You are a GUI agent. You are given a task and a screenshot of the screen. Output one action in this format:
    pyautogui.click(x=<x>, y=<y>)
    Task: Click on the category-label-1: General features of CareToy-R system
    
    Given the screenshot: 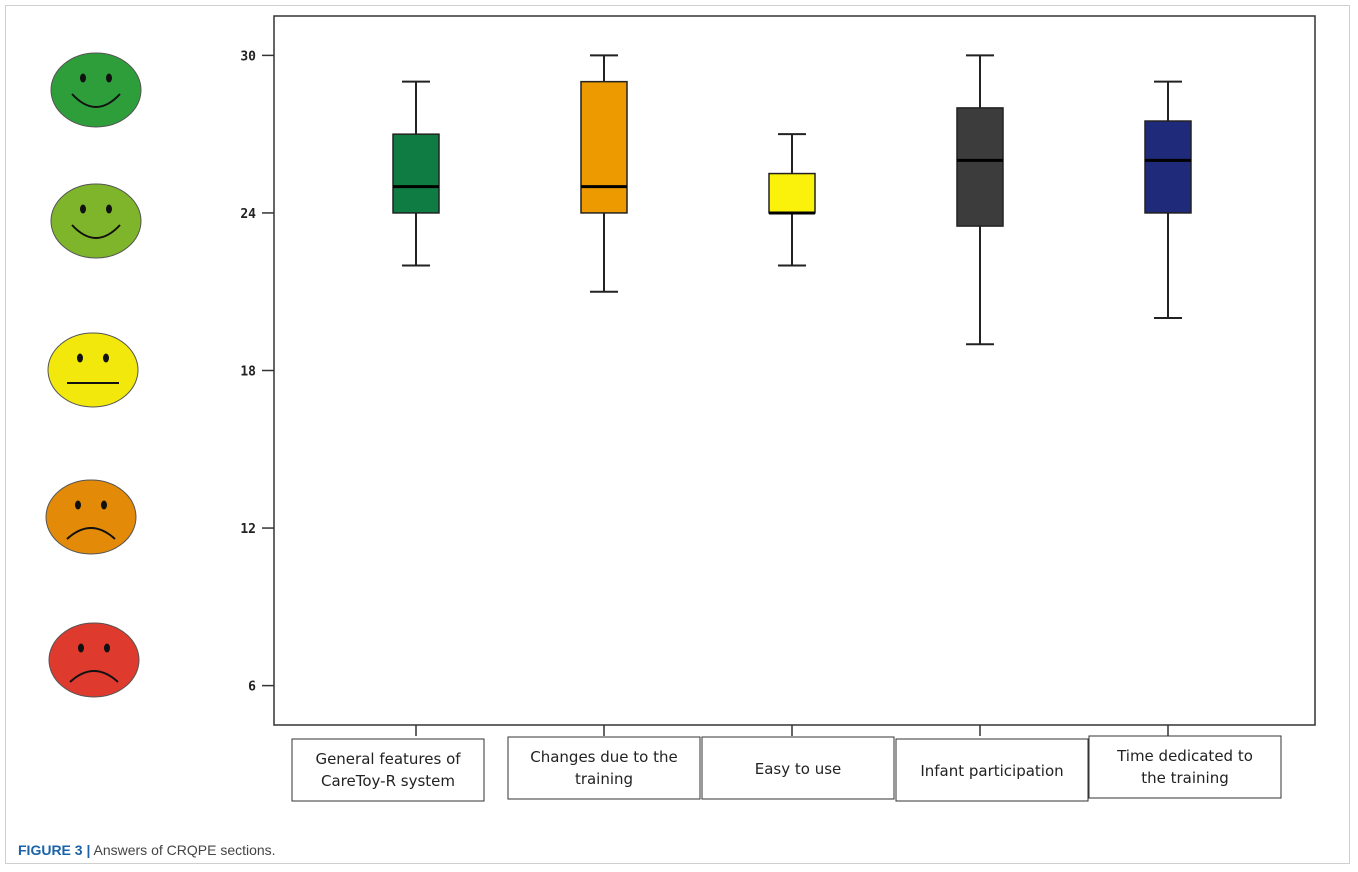 What is the action you would take?
    pyautogui.click(x=388, y=770)
    